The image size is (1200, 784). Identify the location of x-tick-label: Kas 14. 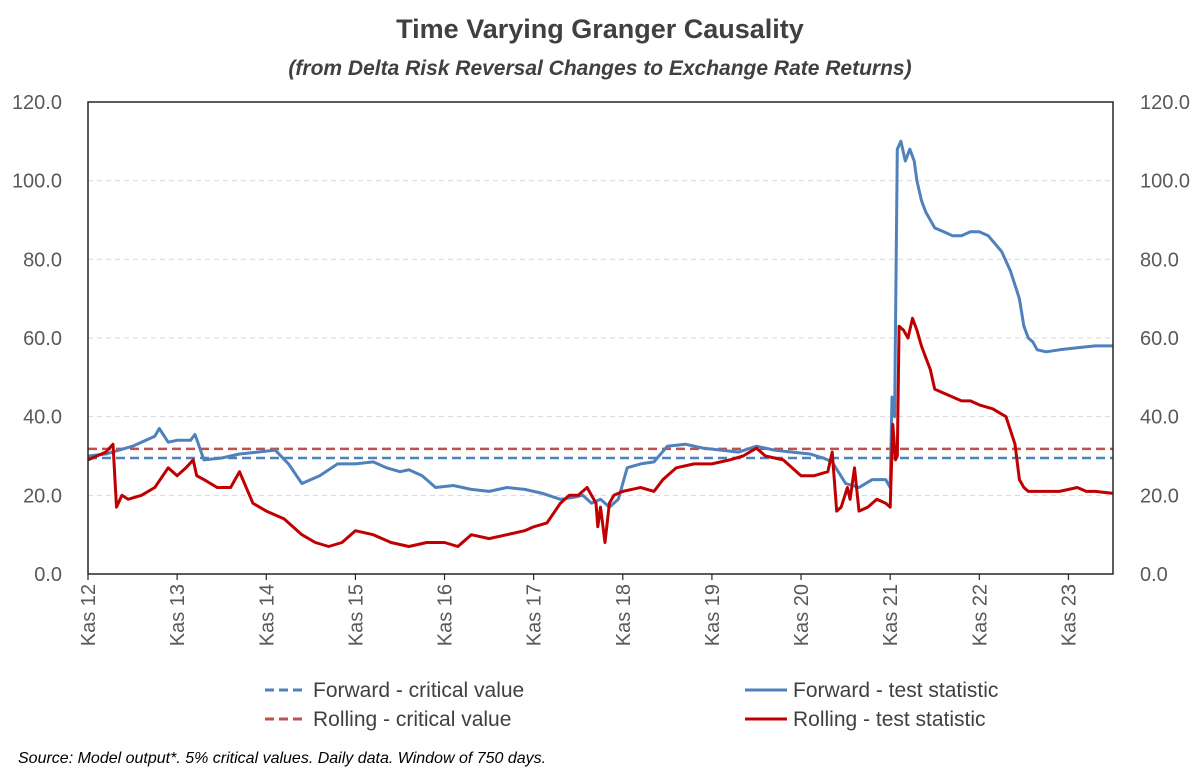
(267, 615).